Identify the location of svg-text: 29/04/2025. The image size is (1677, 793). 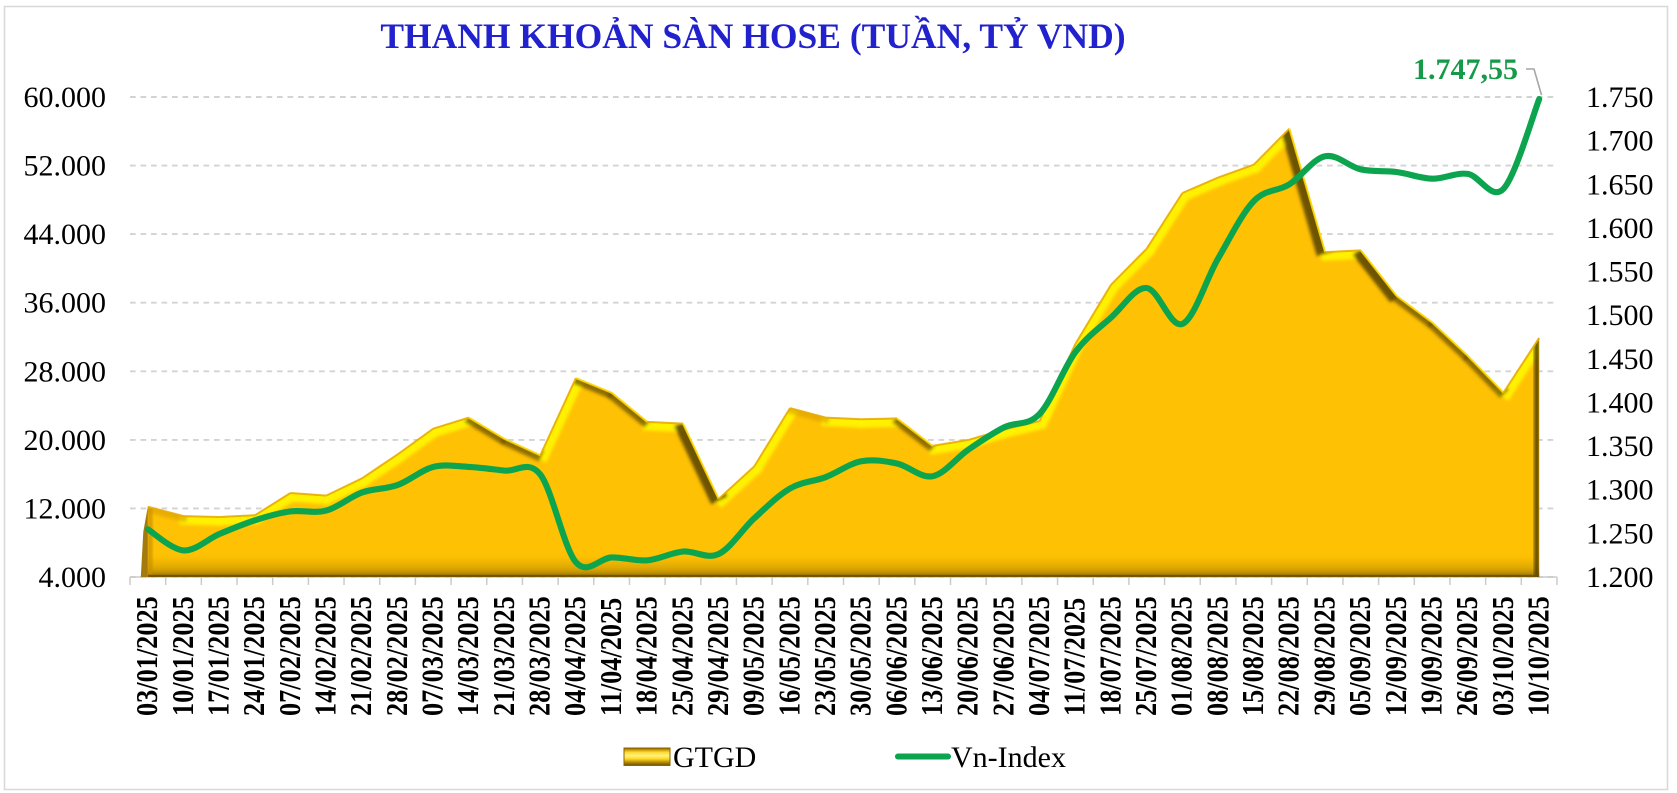
(718, 656).